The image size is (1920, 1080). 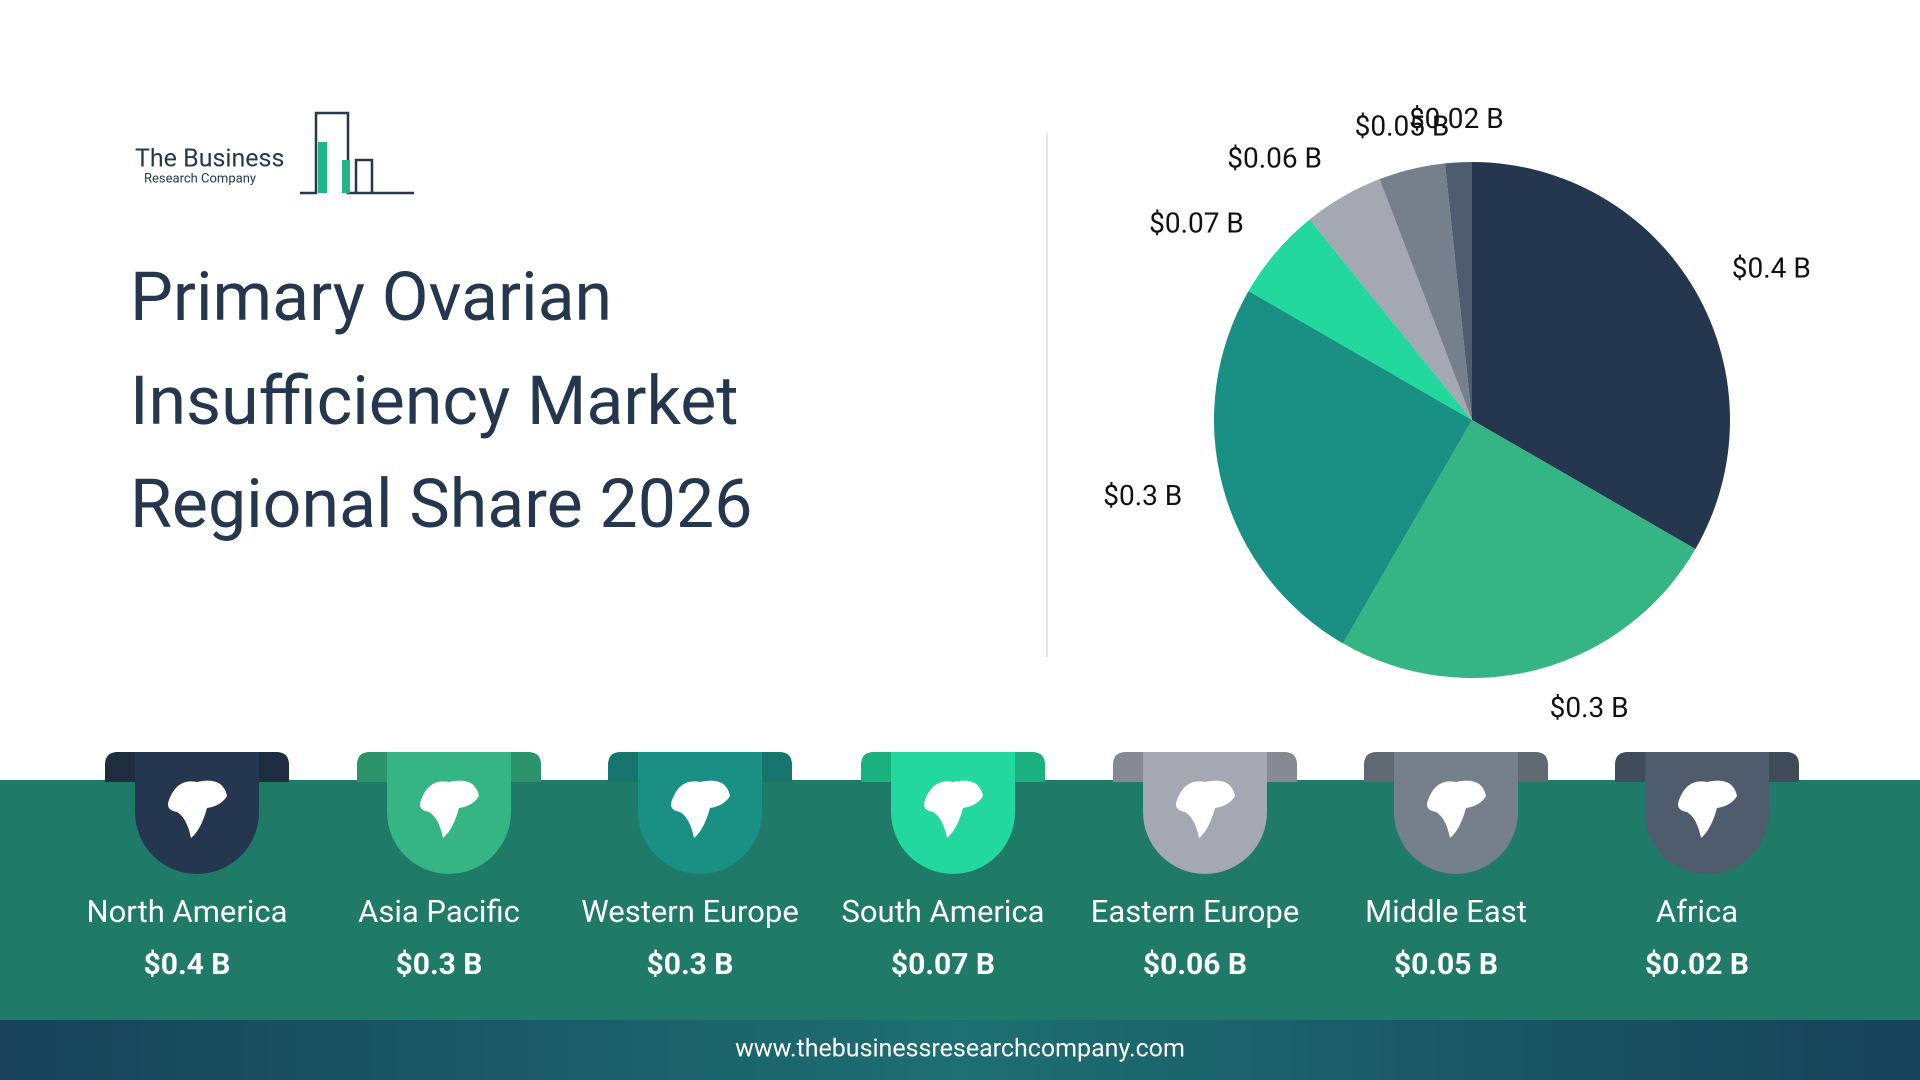 I want to click on region-value: $0.05 B, so click(x=1446, y=964).